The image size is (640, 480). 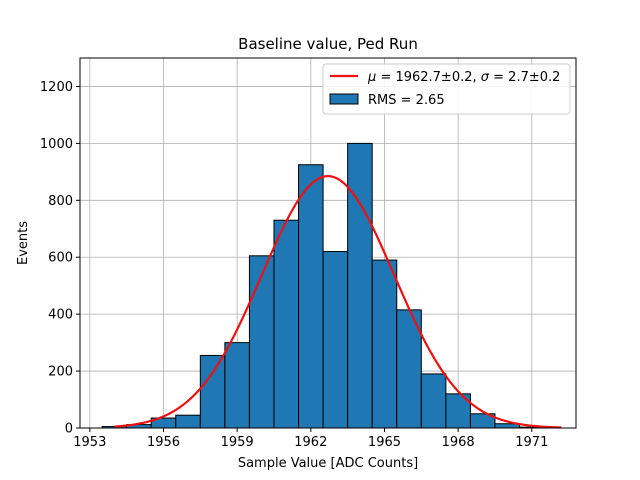 I want to click on x-tick-label: 1965, so click(x=384, y=442).